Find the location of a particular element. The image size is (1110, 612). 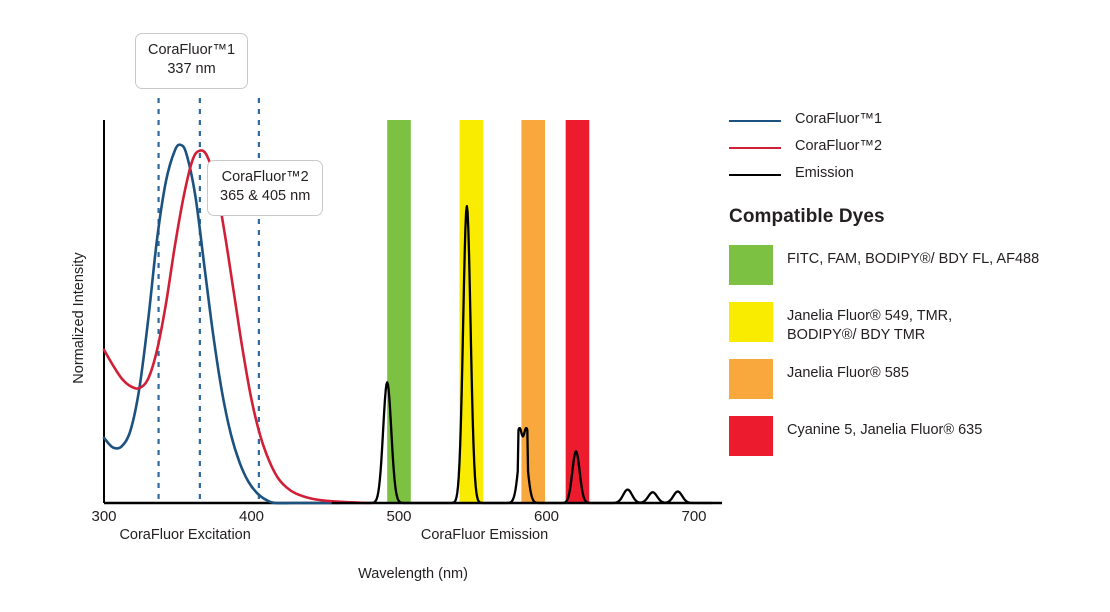

dye-row-green: FITC, FAM, BODIPY®/ BDY FL, AF488 is located at coordinates (914, 265).